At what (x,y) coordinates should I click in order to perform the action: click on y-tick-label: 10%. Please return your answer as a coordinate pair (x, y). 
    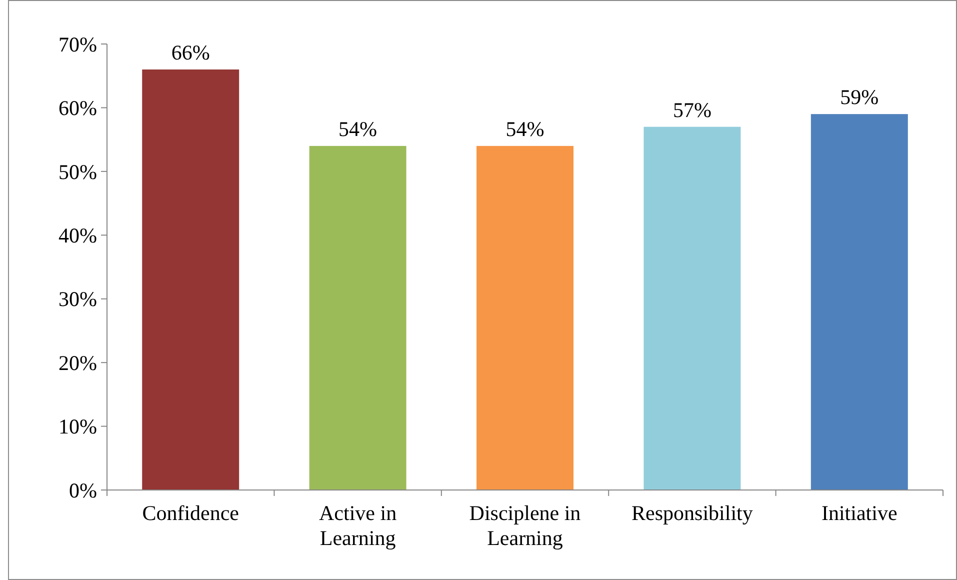
    Looking at the image, I should click on (77, 426).